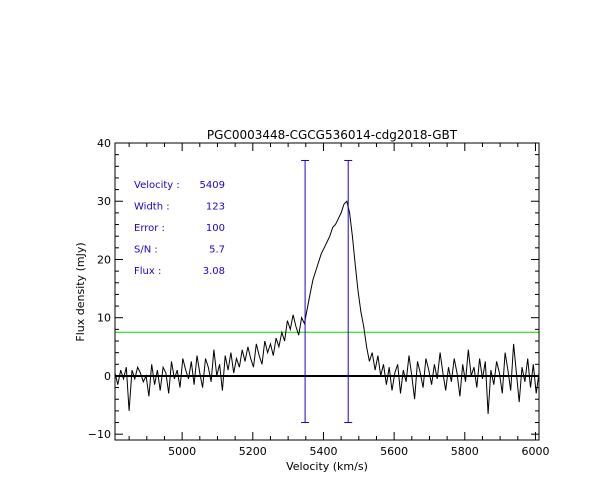 This screenshot has height=500, width=595. What do you see at coordinates (107, 376) in the screenshot?
I see `y-tick-label: 0` at bounding box center [107, 376].